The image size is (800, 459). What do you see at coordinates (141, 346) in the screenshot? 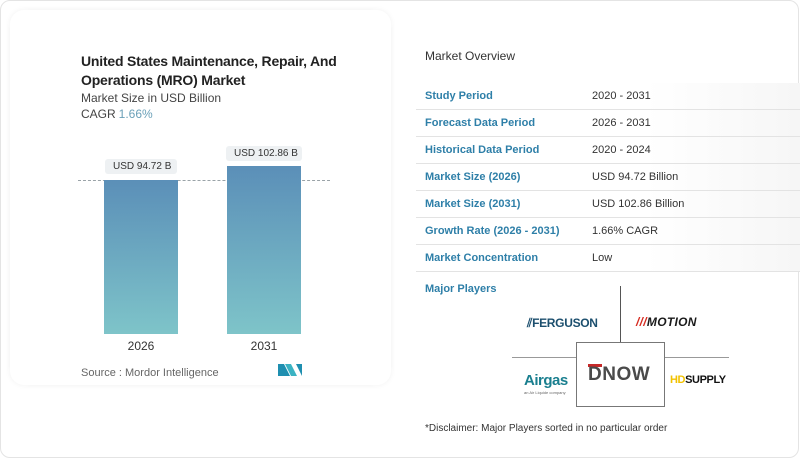
I see `x-label-2026: 2026` at bounding box center [141, 346].